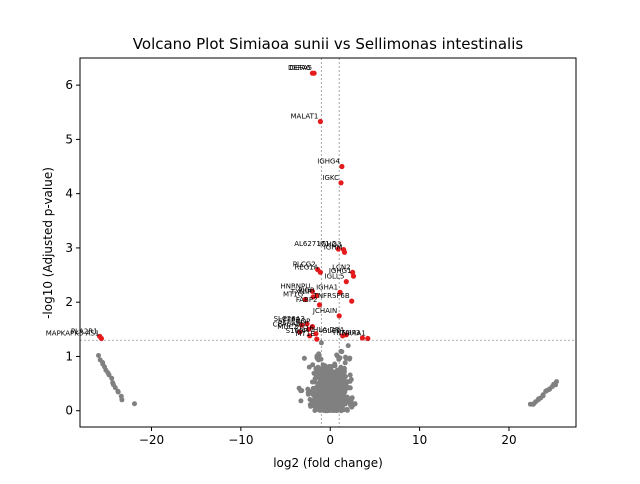  What do you see at coordinates (69, 356) in the screenshot?
I see `y-tick-label: 1` at bounding box center [69, 356].